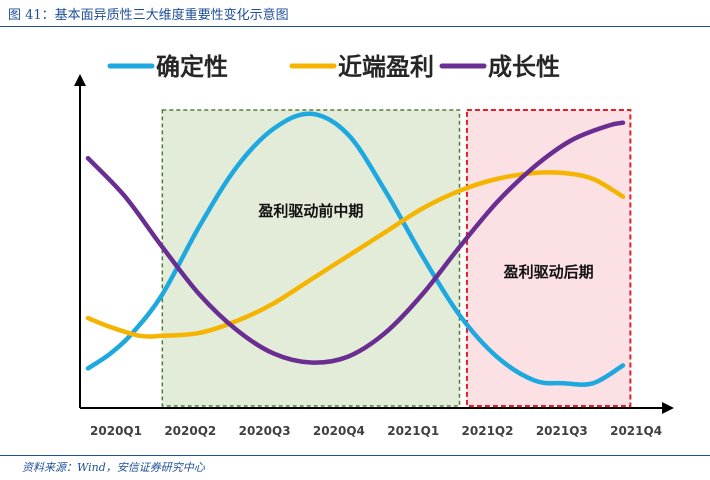  I want to click on x-tick-label: 2020Q4, so click(339, 431).